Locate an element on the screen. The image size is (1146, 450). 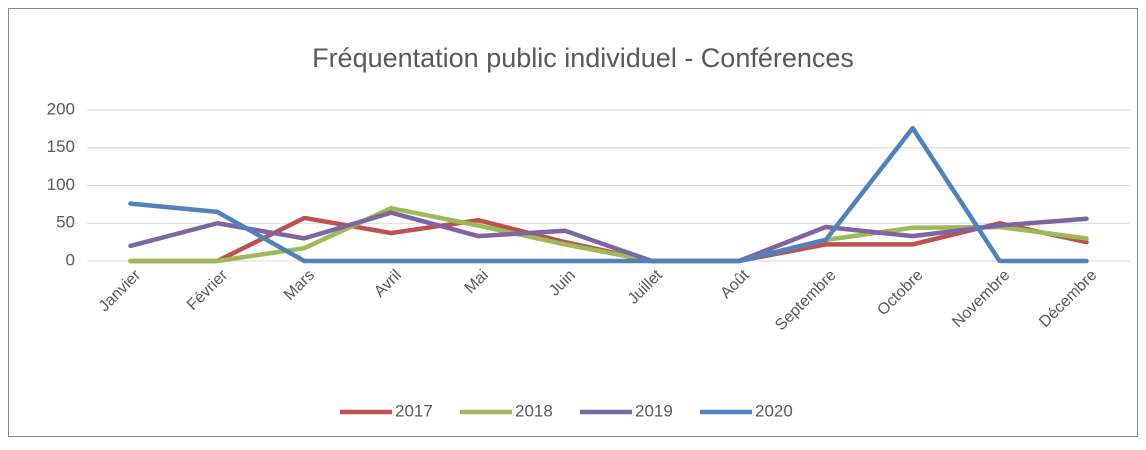
y-tick-label: 0 is located at coordinates (70, 259).